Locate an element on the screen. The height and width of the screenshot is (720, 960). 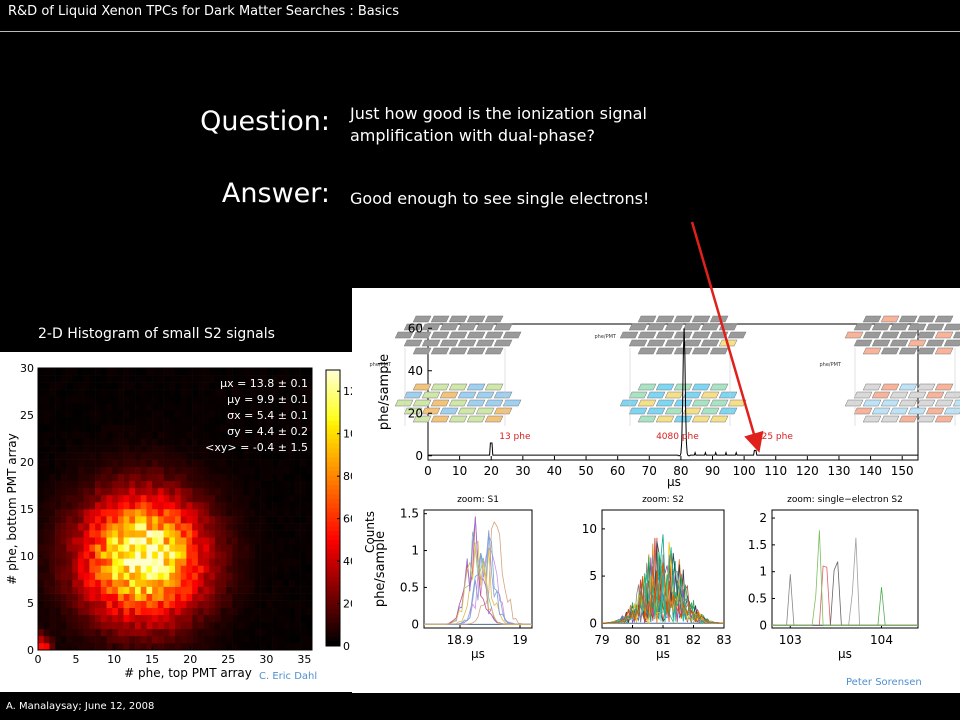
zoom-x-tick-label: 103 is located at coordinates (790, 640).